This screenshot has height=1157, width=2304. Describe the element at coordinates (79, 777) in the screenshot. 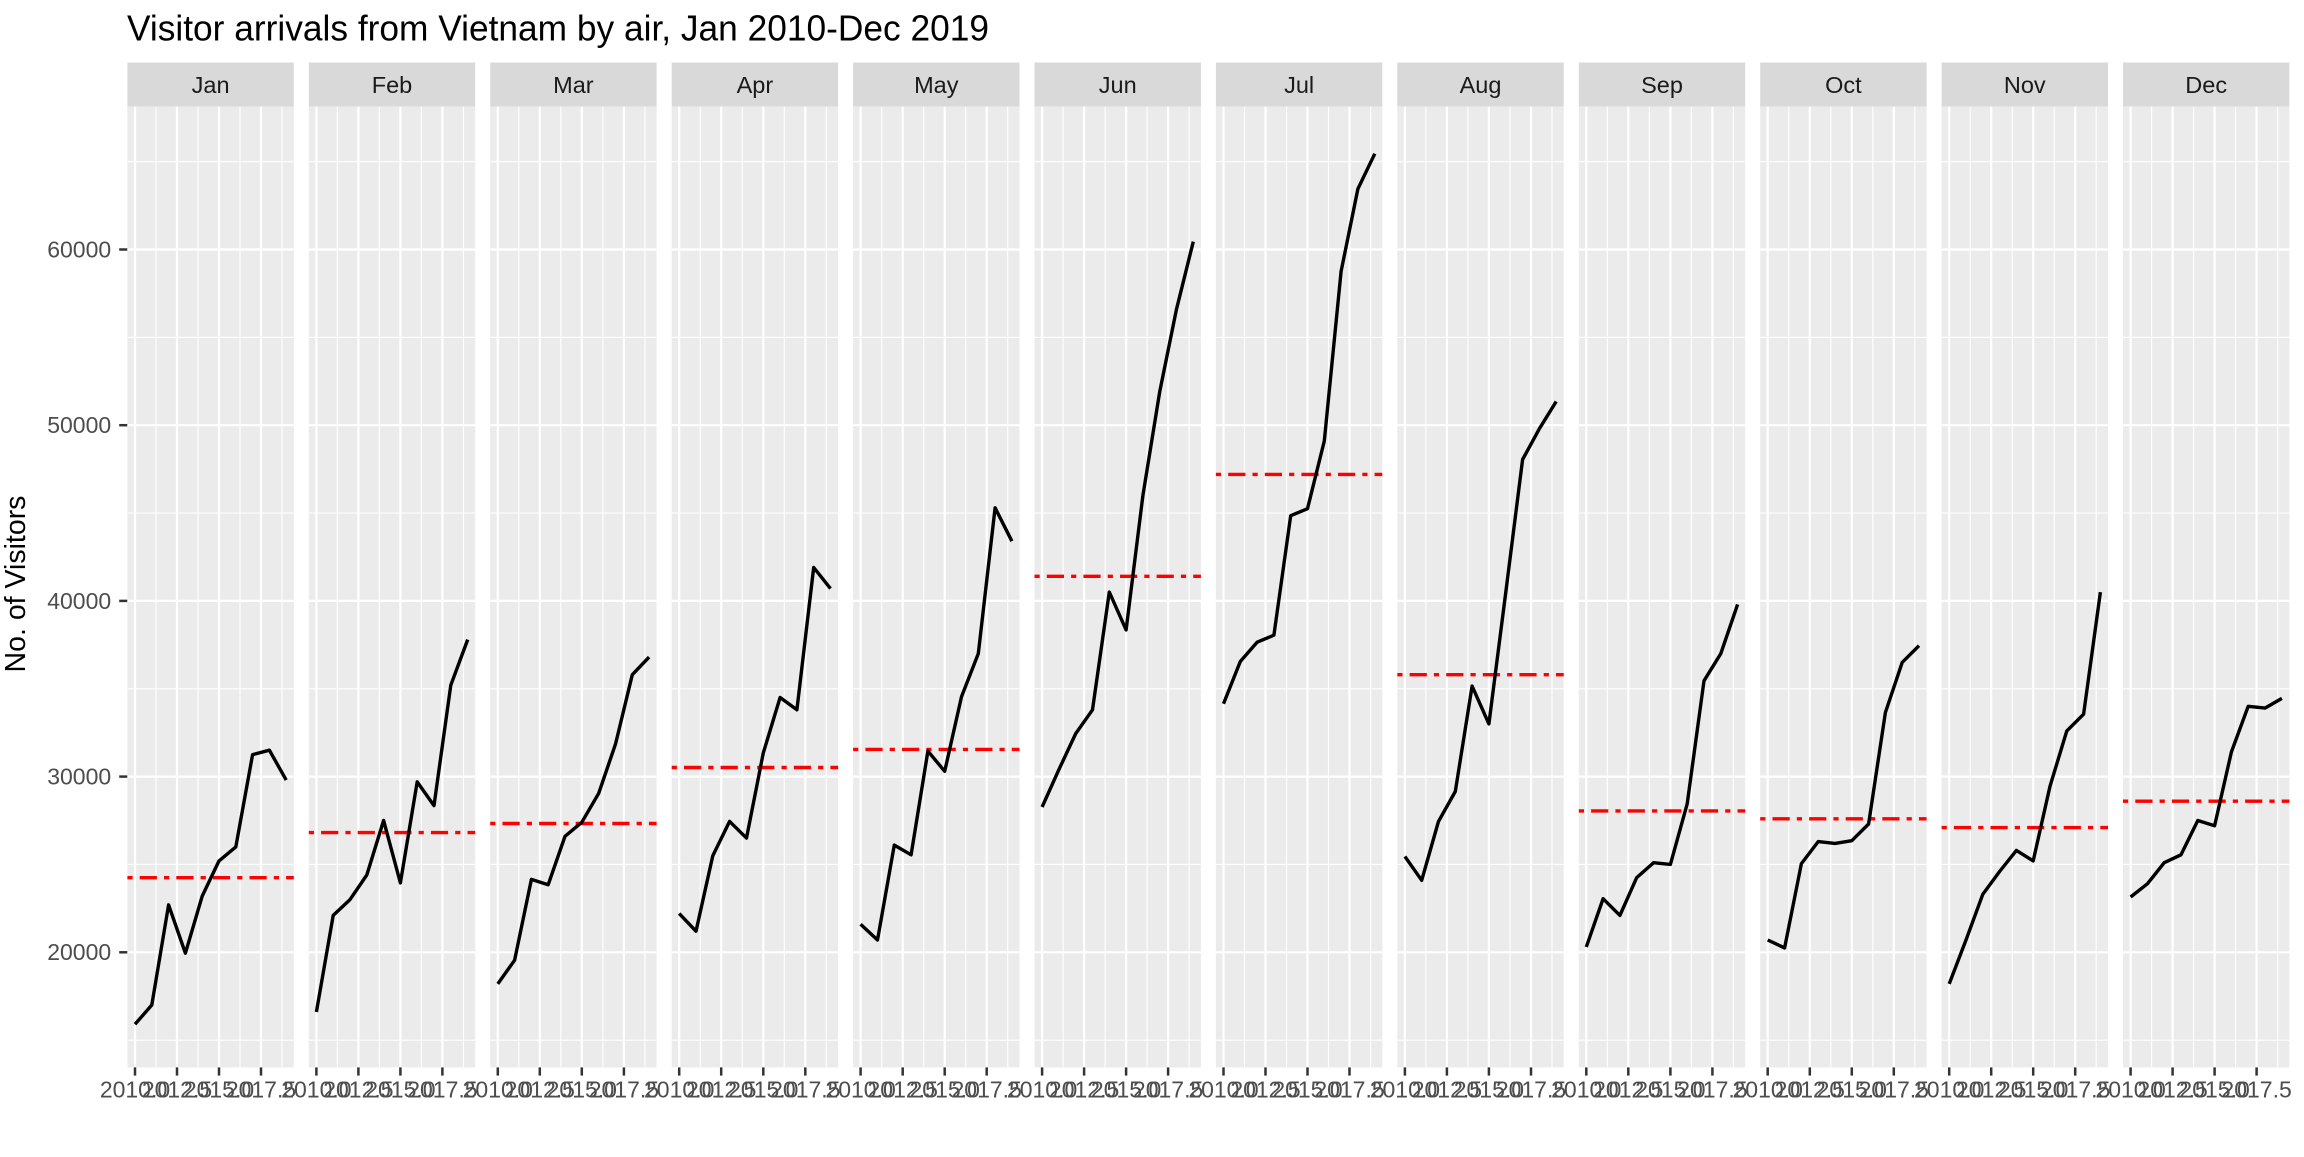

I see `svg-text: 30000` at that location.